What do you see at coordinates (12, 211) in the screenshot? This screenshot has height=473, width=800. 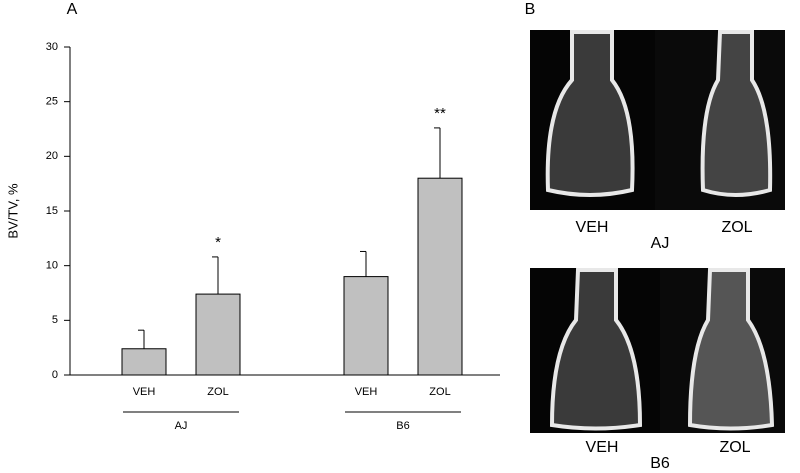 I see `y-axis-label: BV/TV, %` at bounding box center [12, 211].